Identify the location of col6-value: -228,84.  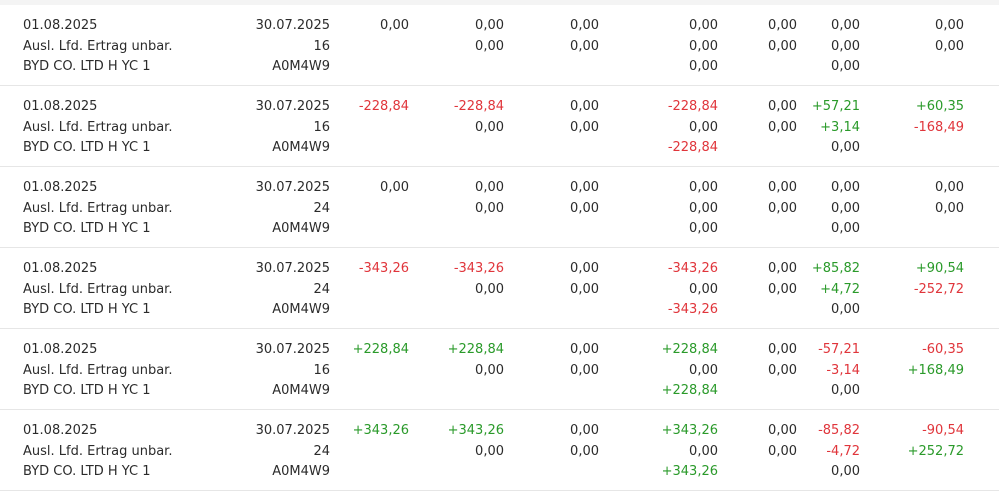
(692, 106).